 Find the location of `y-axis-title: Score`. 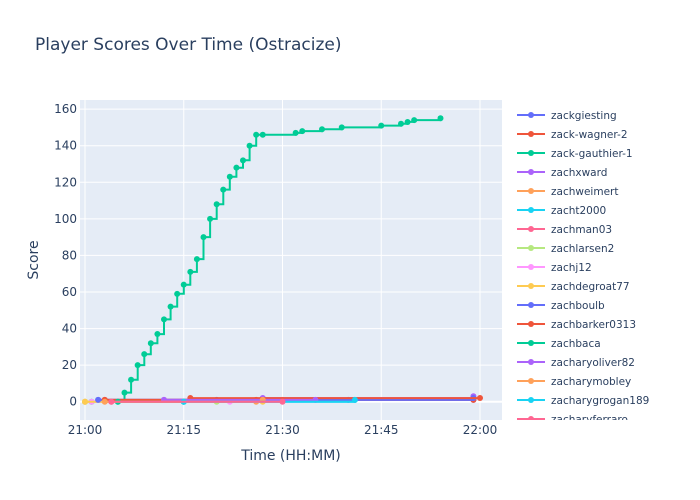

y-axis-title: Score is located at coordinates (34, 259).